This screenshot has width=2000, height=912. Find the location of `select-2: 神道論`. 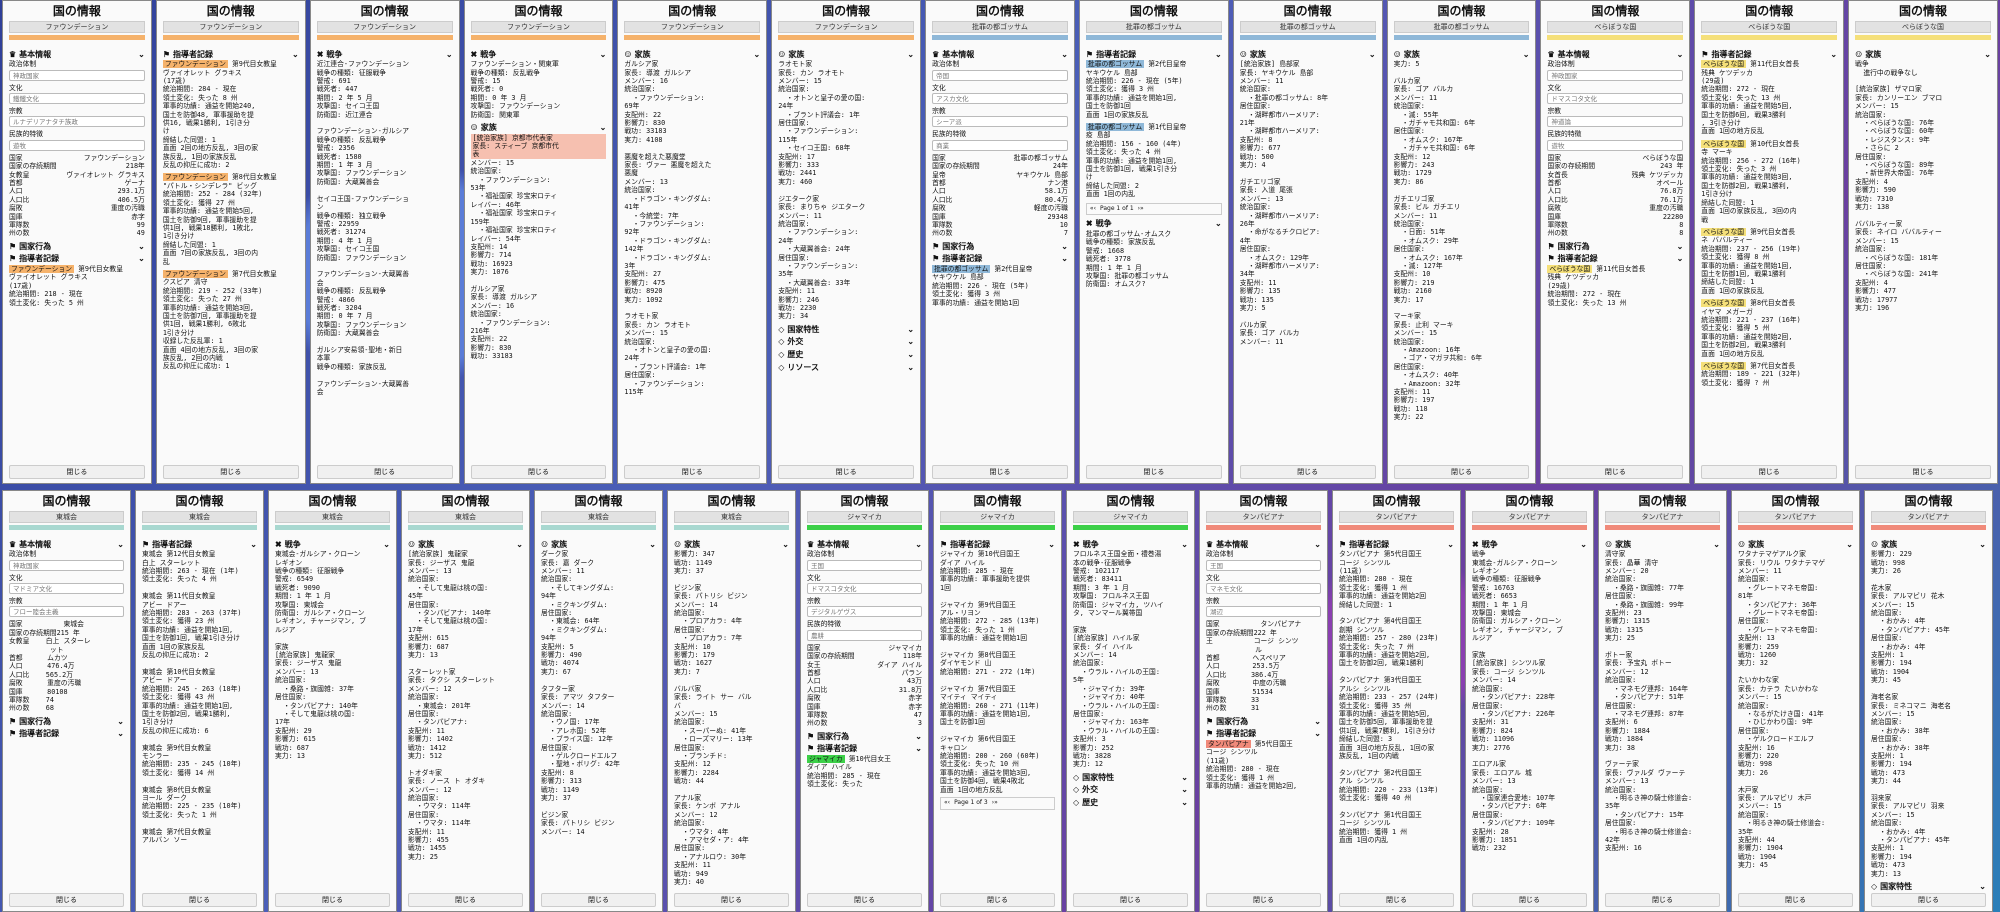

select-2: 神道論 is located at coordinates (1615, 122).